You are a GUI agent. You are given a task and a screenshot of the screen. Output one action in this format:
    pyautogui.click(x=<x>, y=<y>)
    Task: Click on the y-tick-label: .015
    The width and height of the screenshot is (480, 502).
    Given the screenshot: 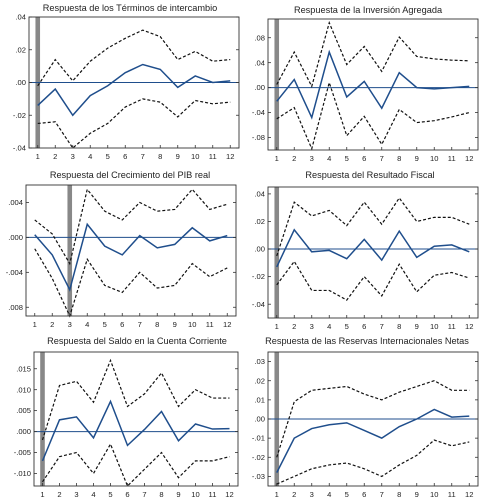 What is the action you would take?
    pyautogui.click(x=23, y=368)
    